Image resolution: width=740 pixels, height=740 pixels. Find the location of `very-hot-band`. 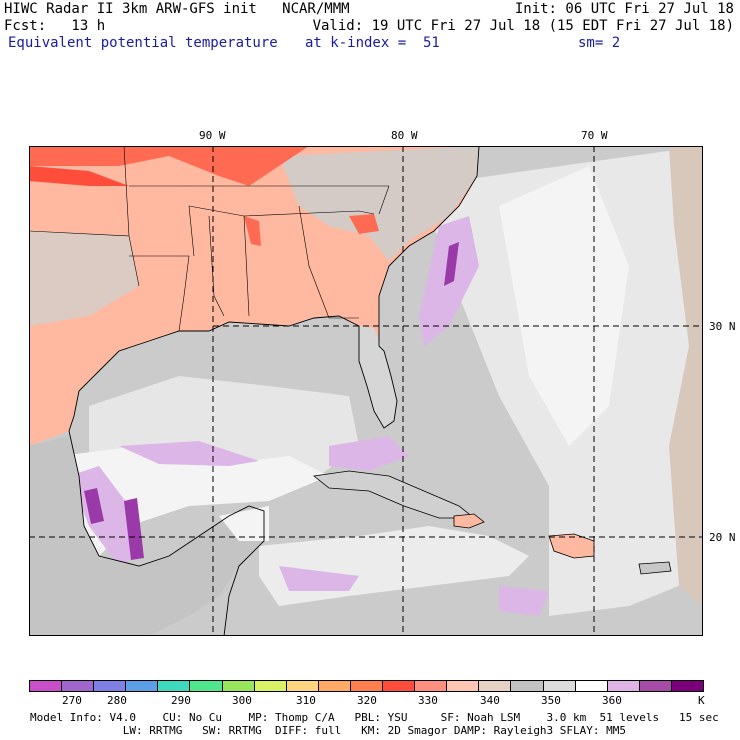

very-hot-band is located at coordinates (79, 176).